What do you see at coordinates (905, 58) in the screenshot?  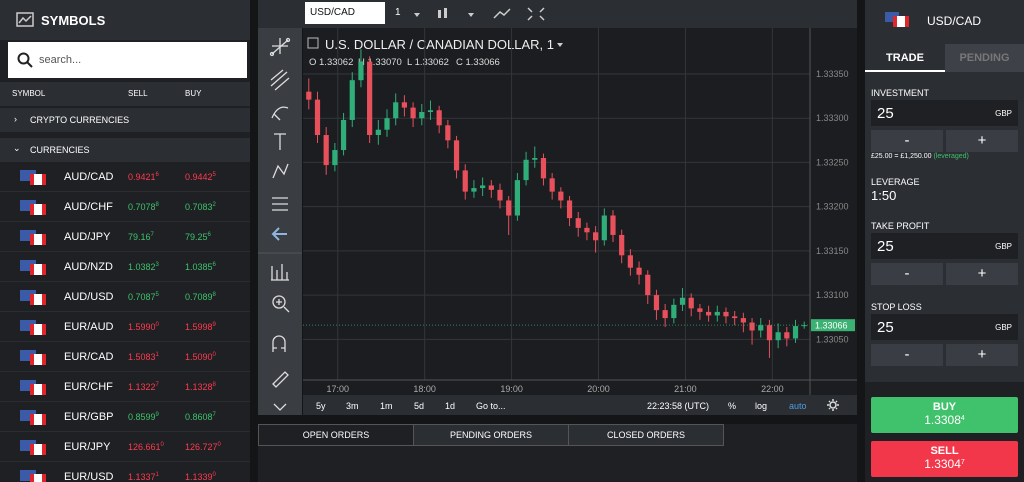 I see `trade-tab: TRADE` at bounding box center [905, 58].